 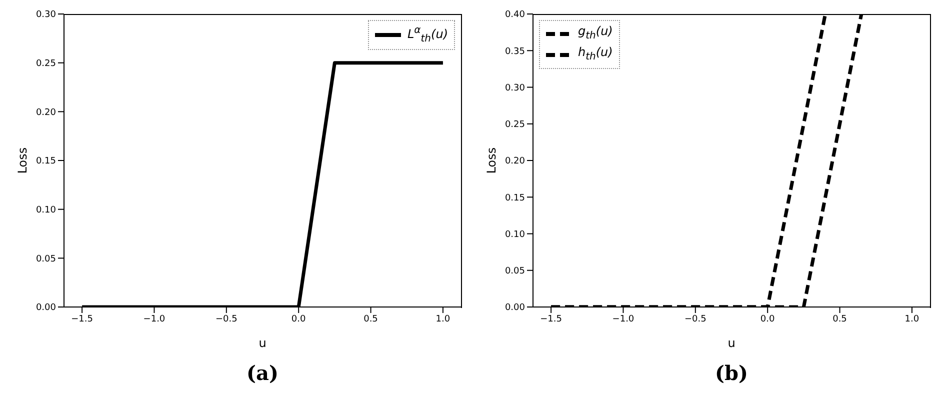 What do you see at coordinates (514, 51) in the screenshot?
I see `y-tick-label: 0.35` at bounding box center [514, 51].